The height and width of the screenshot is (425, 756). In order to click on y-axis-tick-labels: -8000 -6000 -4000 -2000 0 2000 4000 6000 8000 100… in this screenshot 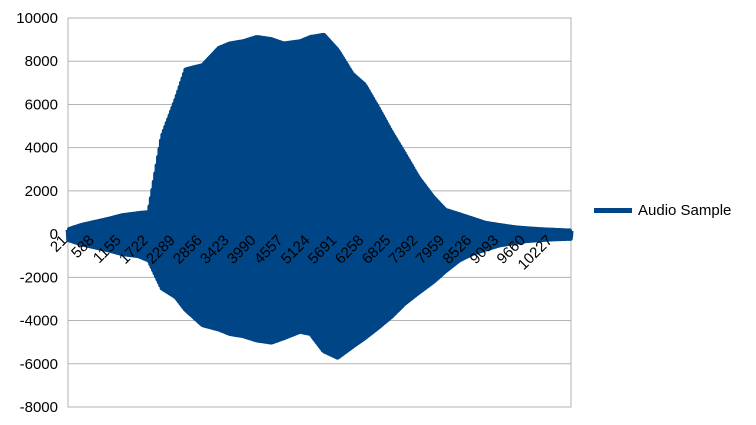, I will do `click(37, 213)`.